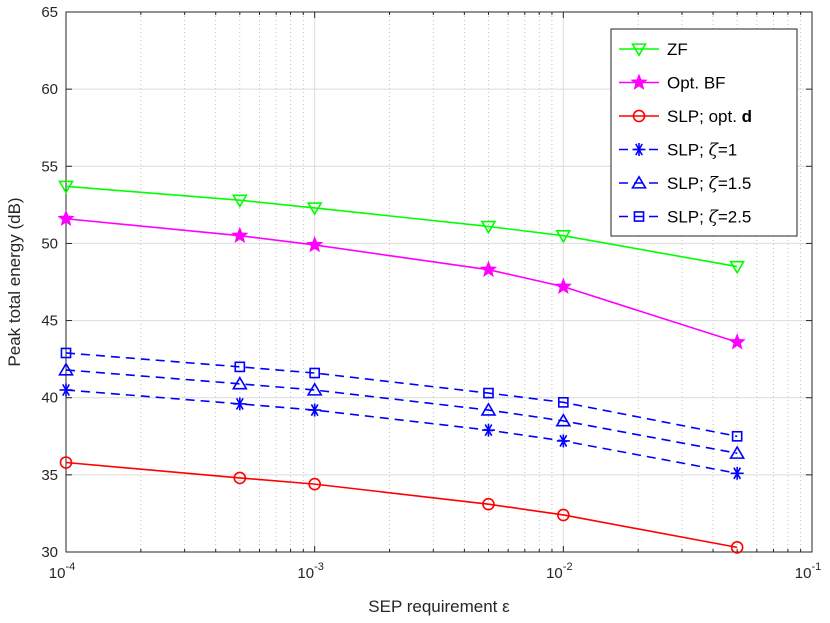 The height and width of the screenshot is (623, 830). What do you see at coordinates (49, 243) in the screenshot?
I see `y-tick-label: 50` at bounding box center [49, 243].